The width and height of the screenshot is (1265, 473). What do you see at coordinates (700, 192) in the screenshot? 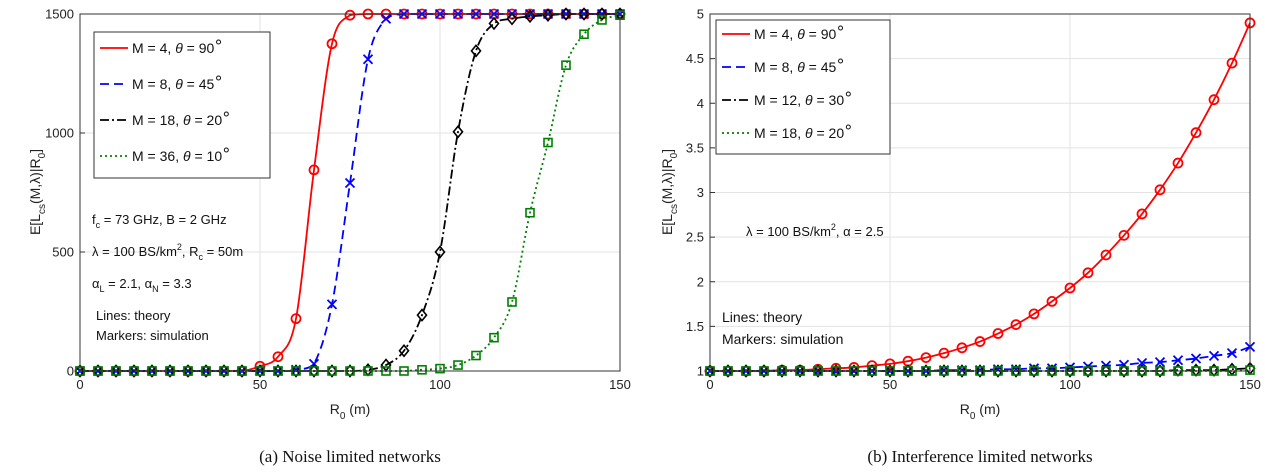
I see `y-tick-label: 3` at bounding box center [700, 192].